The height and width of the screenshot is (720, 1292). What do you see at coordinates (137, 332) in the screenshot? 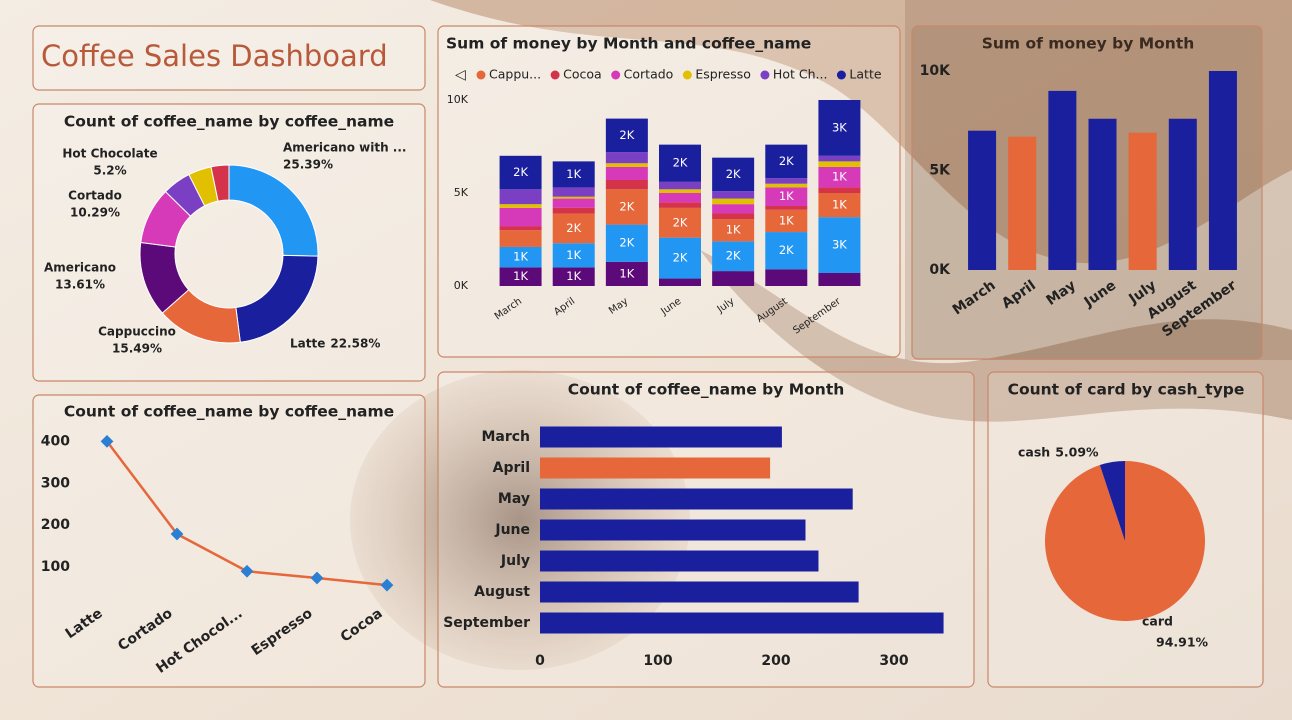
I see `slice-label: Cappuccino` at bounding box center [137, 332].